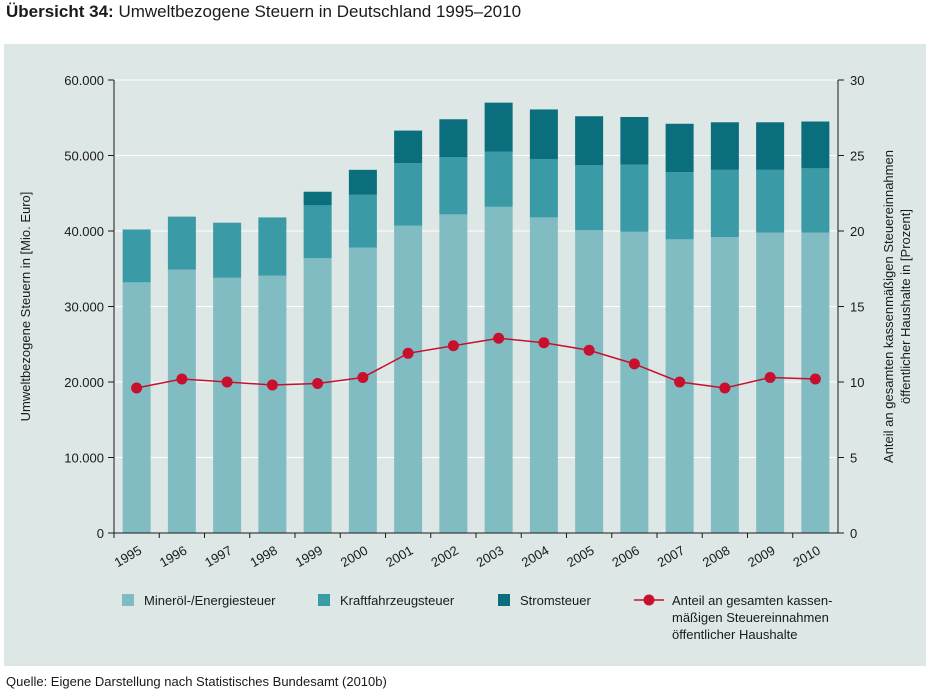  Describe the element at coordinates (857, 231) in the screenshot. I see `y2-tick-label: 20` at that location.